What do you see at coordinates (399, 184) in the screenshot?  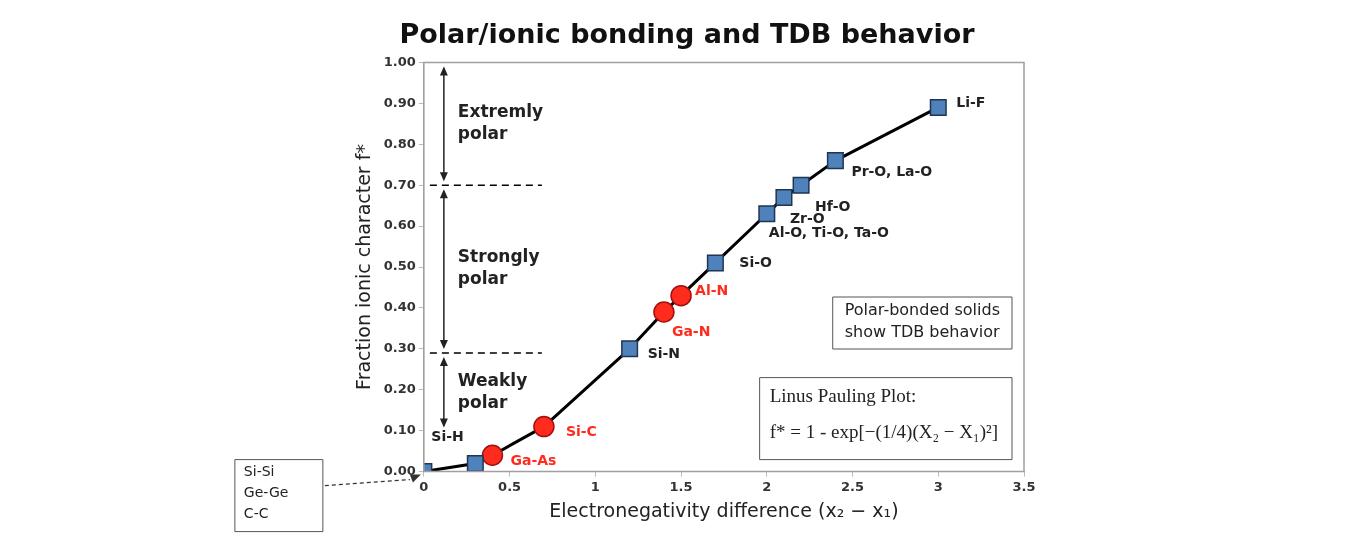 I see `y-tick-label: 0.70` at bounding box center [399, 184].